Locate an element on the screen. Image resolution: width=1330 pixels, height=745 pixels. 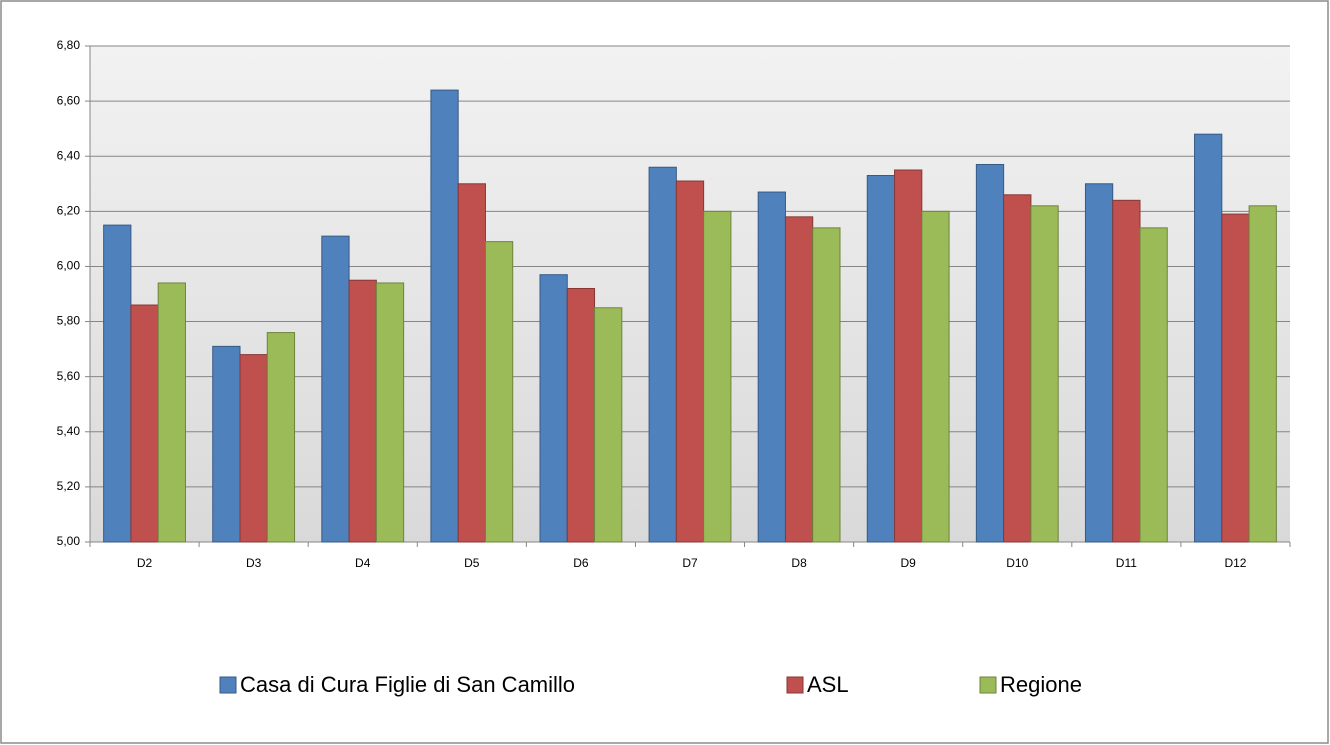
y-tick-label: 6,60 is located at coordinates (69, 100).